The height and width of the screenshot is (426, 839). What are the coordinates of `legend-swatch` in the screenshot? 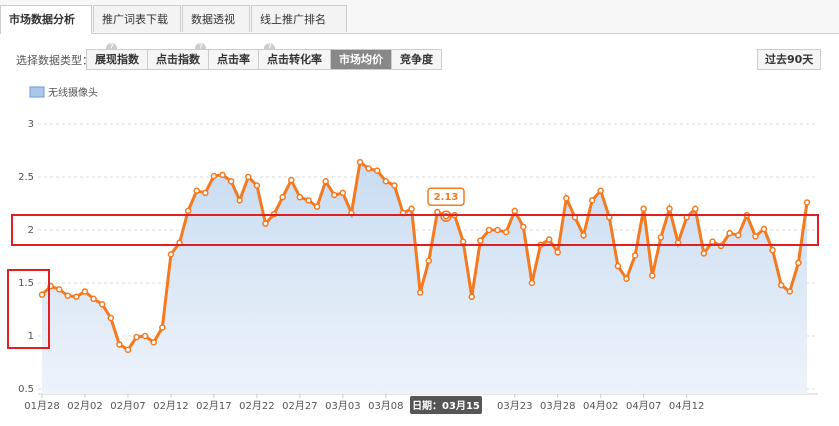 It's located at (37, 92).